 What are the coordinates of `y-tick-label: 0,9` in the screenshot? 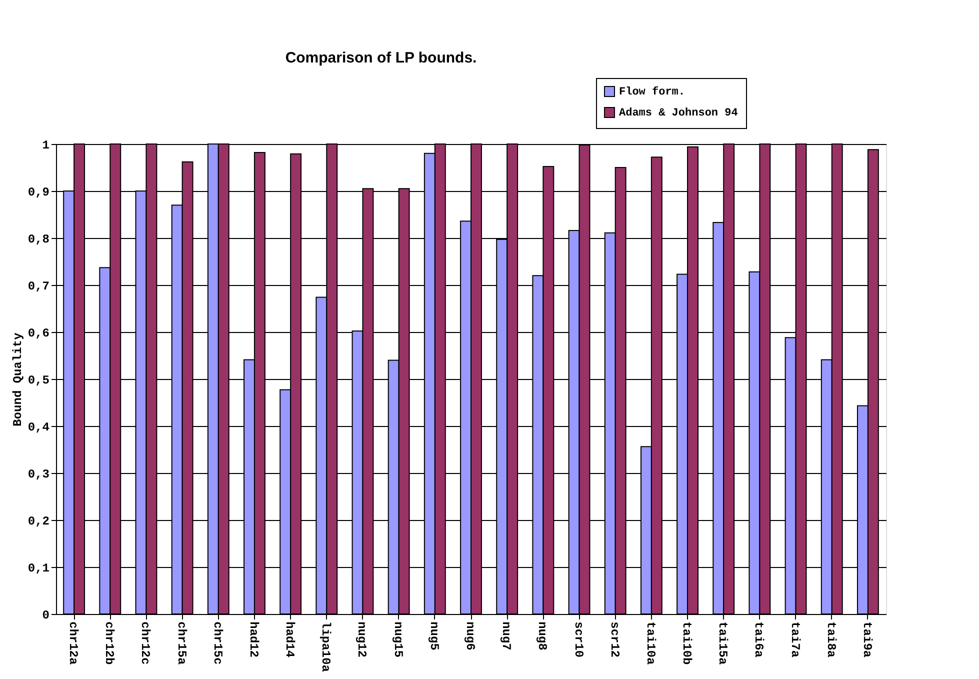 It's located at (39, 193).